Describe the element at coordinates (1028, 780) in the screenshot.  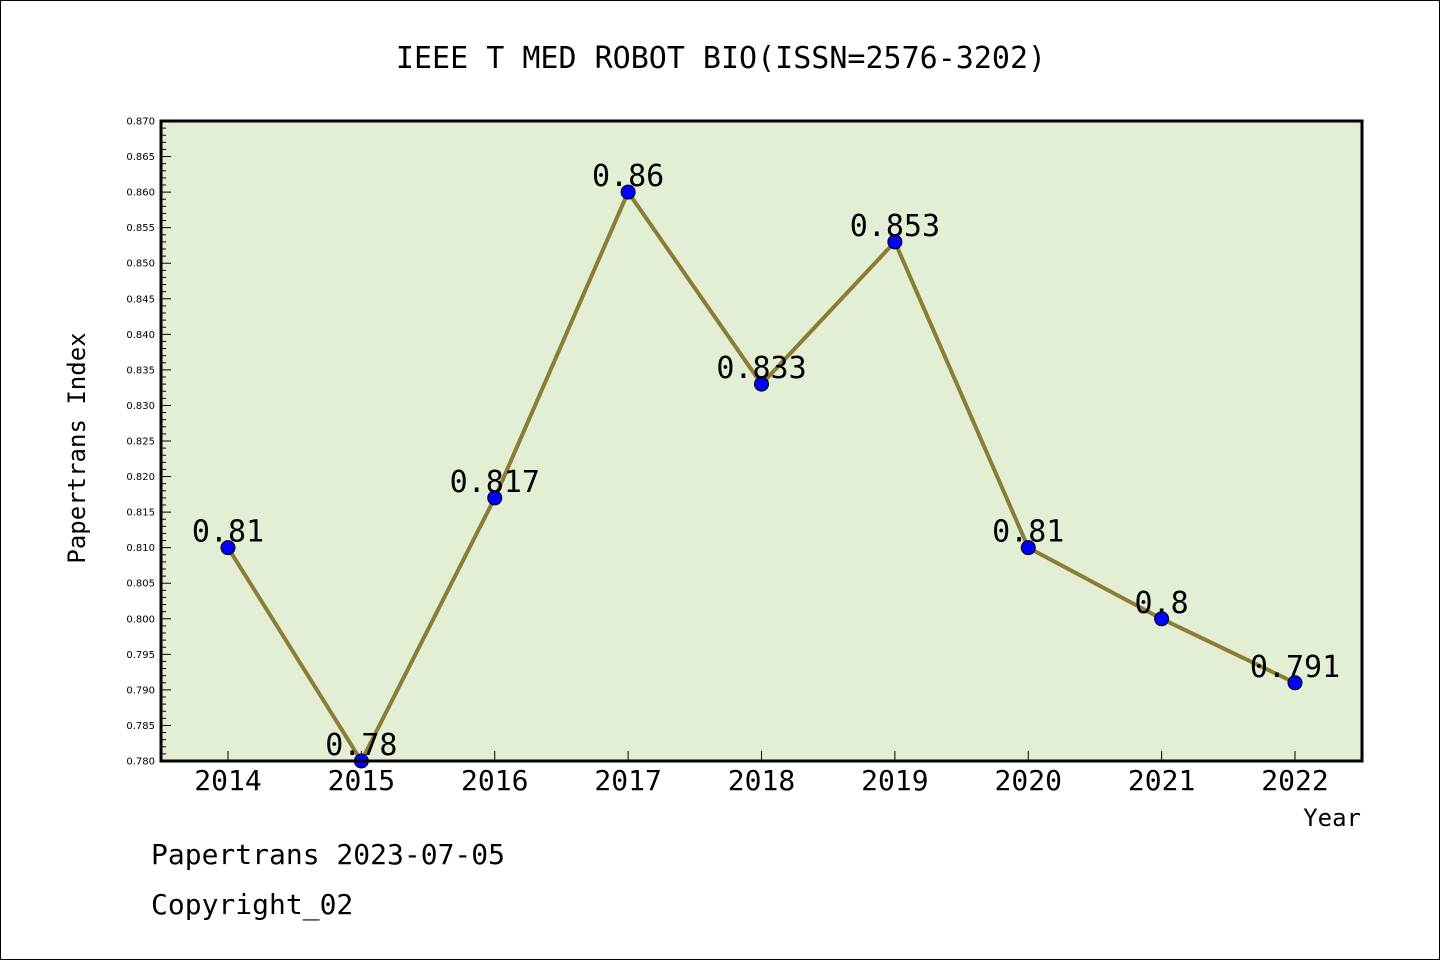
I see `x-tick-label: 2020` at that location.